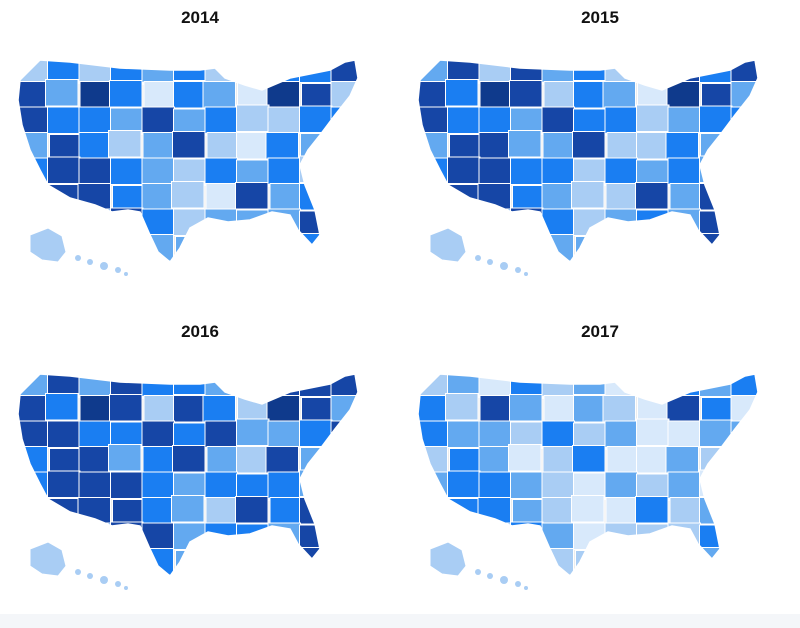 The image size is (800, 628). I want to click on map-title-2015: 2015, so click(600, 17).